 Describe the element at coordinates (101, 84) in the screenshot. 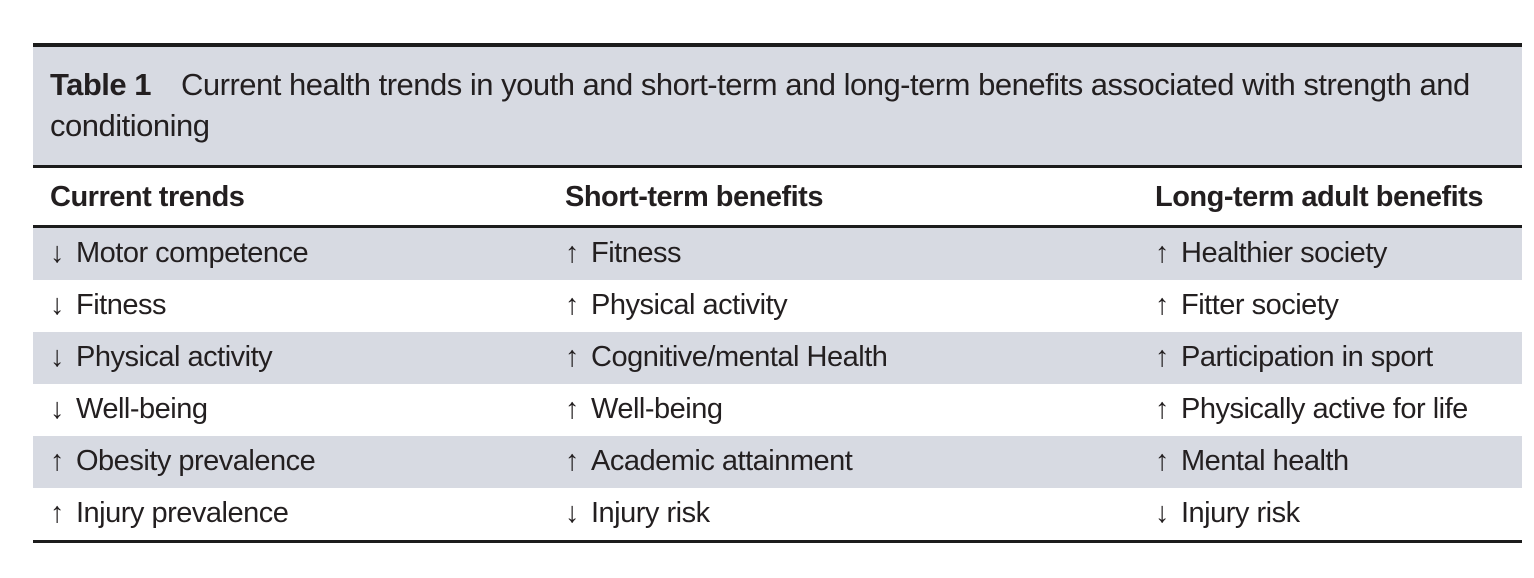

I see `table-caption-label: Table 1` at that location.